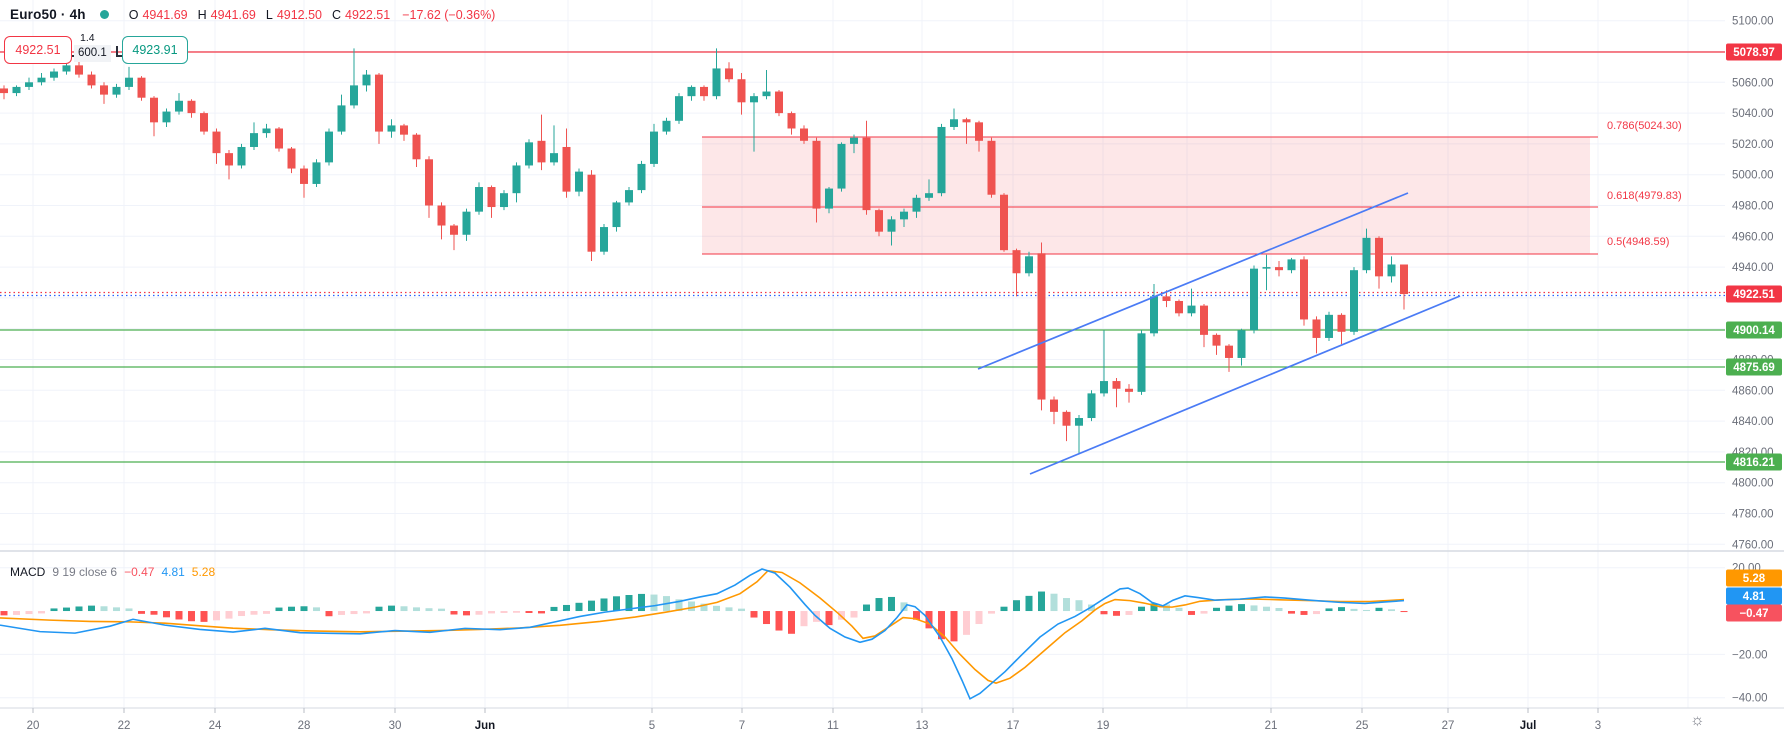 This screenshot has height=738, width=1784. I want to click on price-axis-label: 5100.00, so click(1753, 22).